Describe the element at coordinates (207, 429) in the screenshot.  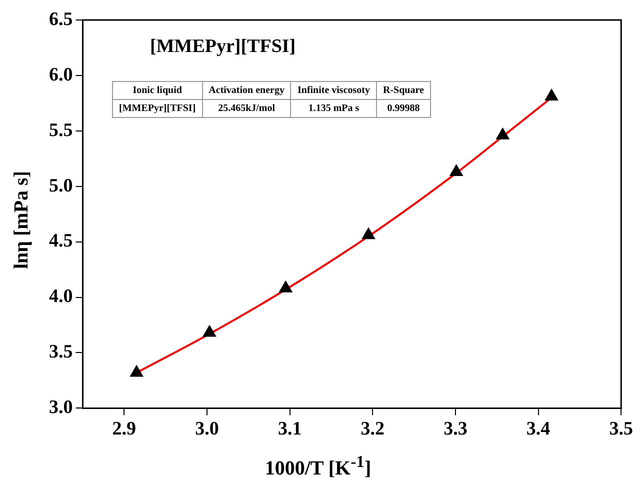
I see `x-tick-label: 3.0` at that location.